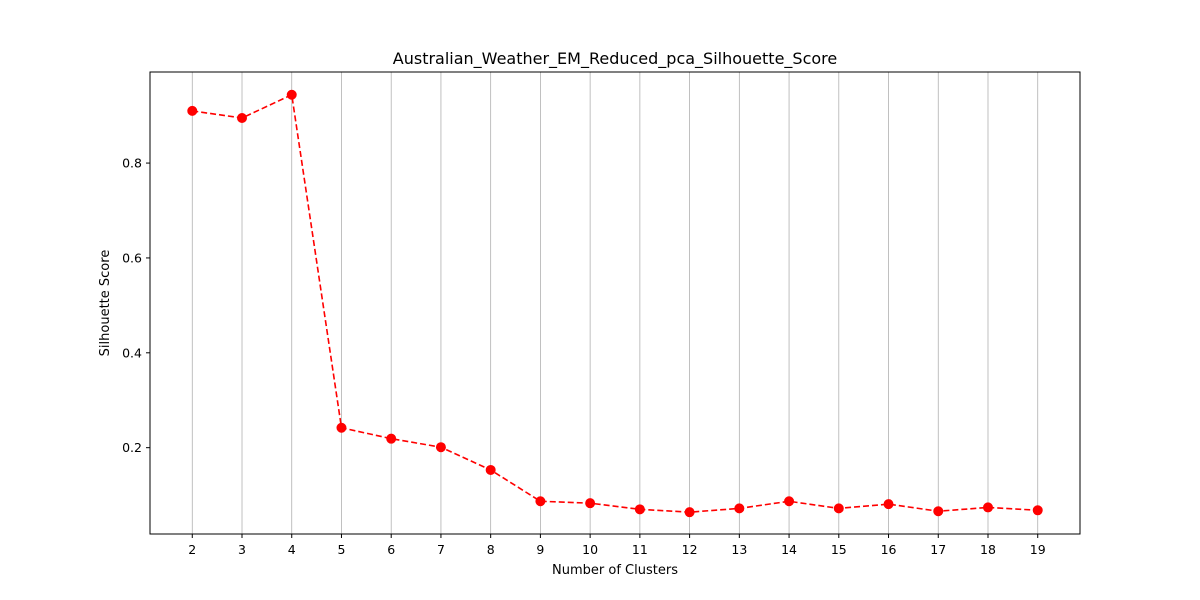 This screenshot has height=600, width=1200. What do you see at coordinates (615, 570) in the screenshot?
I see `x-axis-title: Number of Clusters` at bounding box center [615, 570].